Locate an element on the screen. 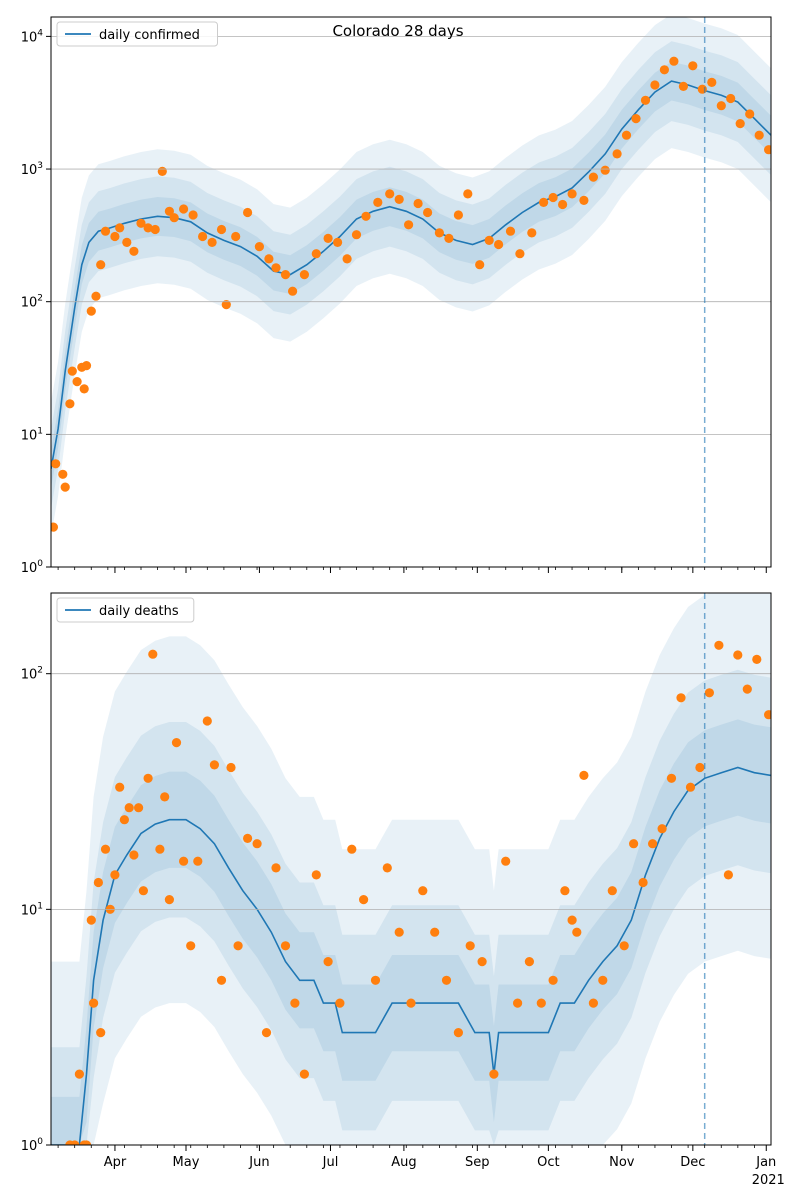 Image resolution: width=800 pixels, height=1204 pixels. legend: daily confirmed is located at coordinates (137, 34).